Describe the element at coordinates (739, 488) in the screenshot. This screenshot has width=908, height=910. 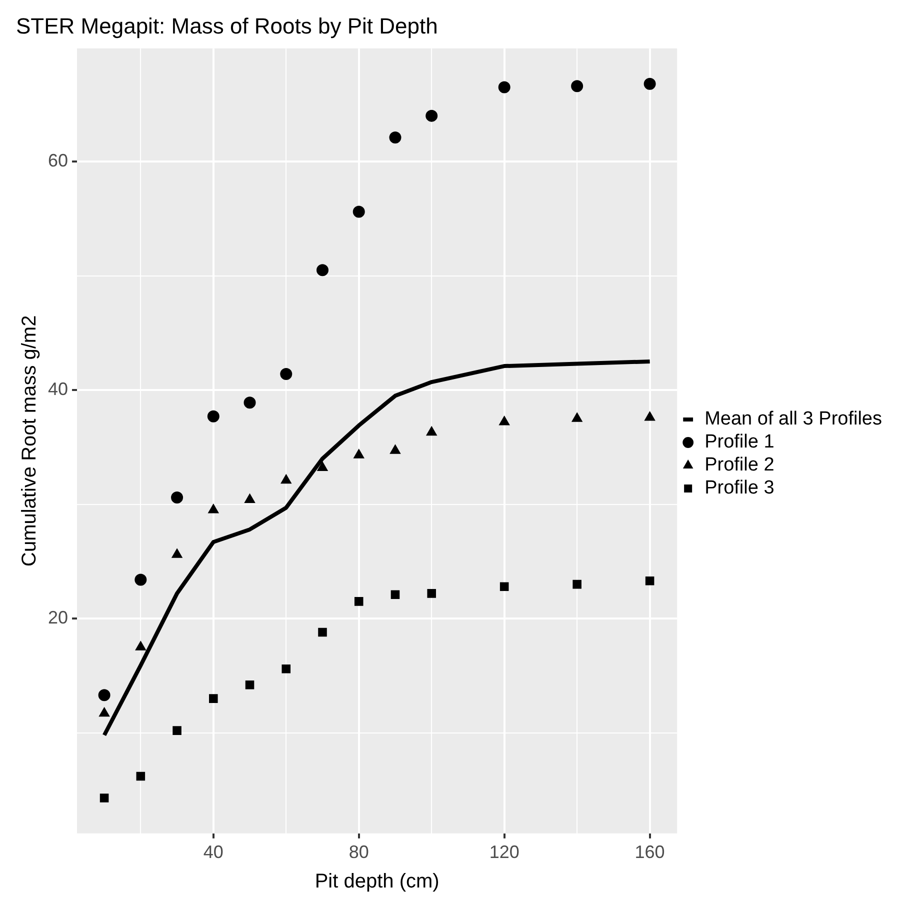
I see `legend-label: Profile 3` at that location.